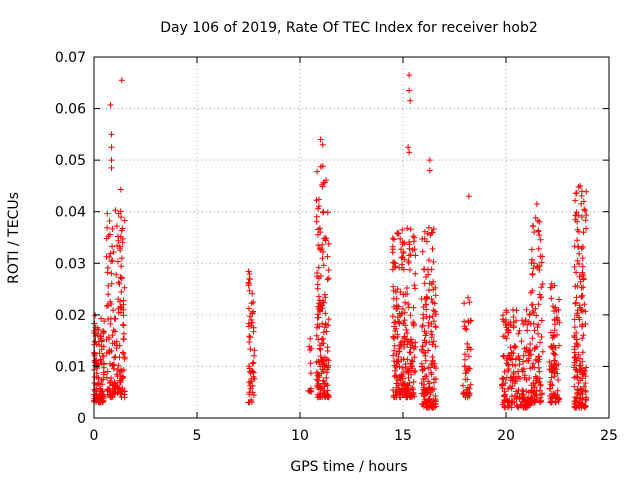 This screenshot has width=640, height=480. Describe the element at coordinates (70, 367) in the screenshot. I see `y-tick-label: 0.01` at that location.